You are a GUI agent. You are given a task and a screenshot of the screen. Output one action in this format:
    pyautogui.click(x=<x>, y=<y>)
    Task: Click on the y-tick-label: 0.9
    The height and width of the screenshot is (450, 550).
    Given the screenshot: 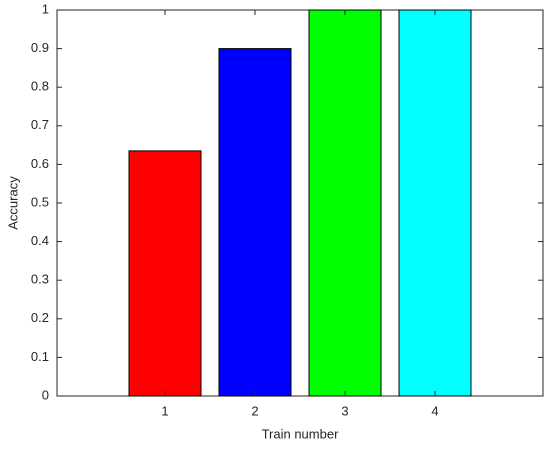 What is the action you would take?
    pyautogui.click(x=40, y=47)
    